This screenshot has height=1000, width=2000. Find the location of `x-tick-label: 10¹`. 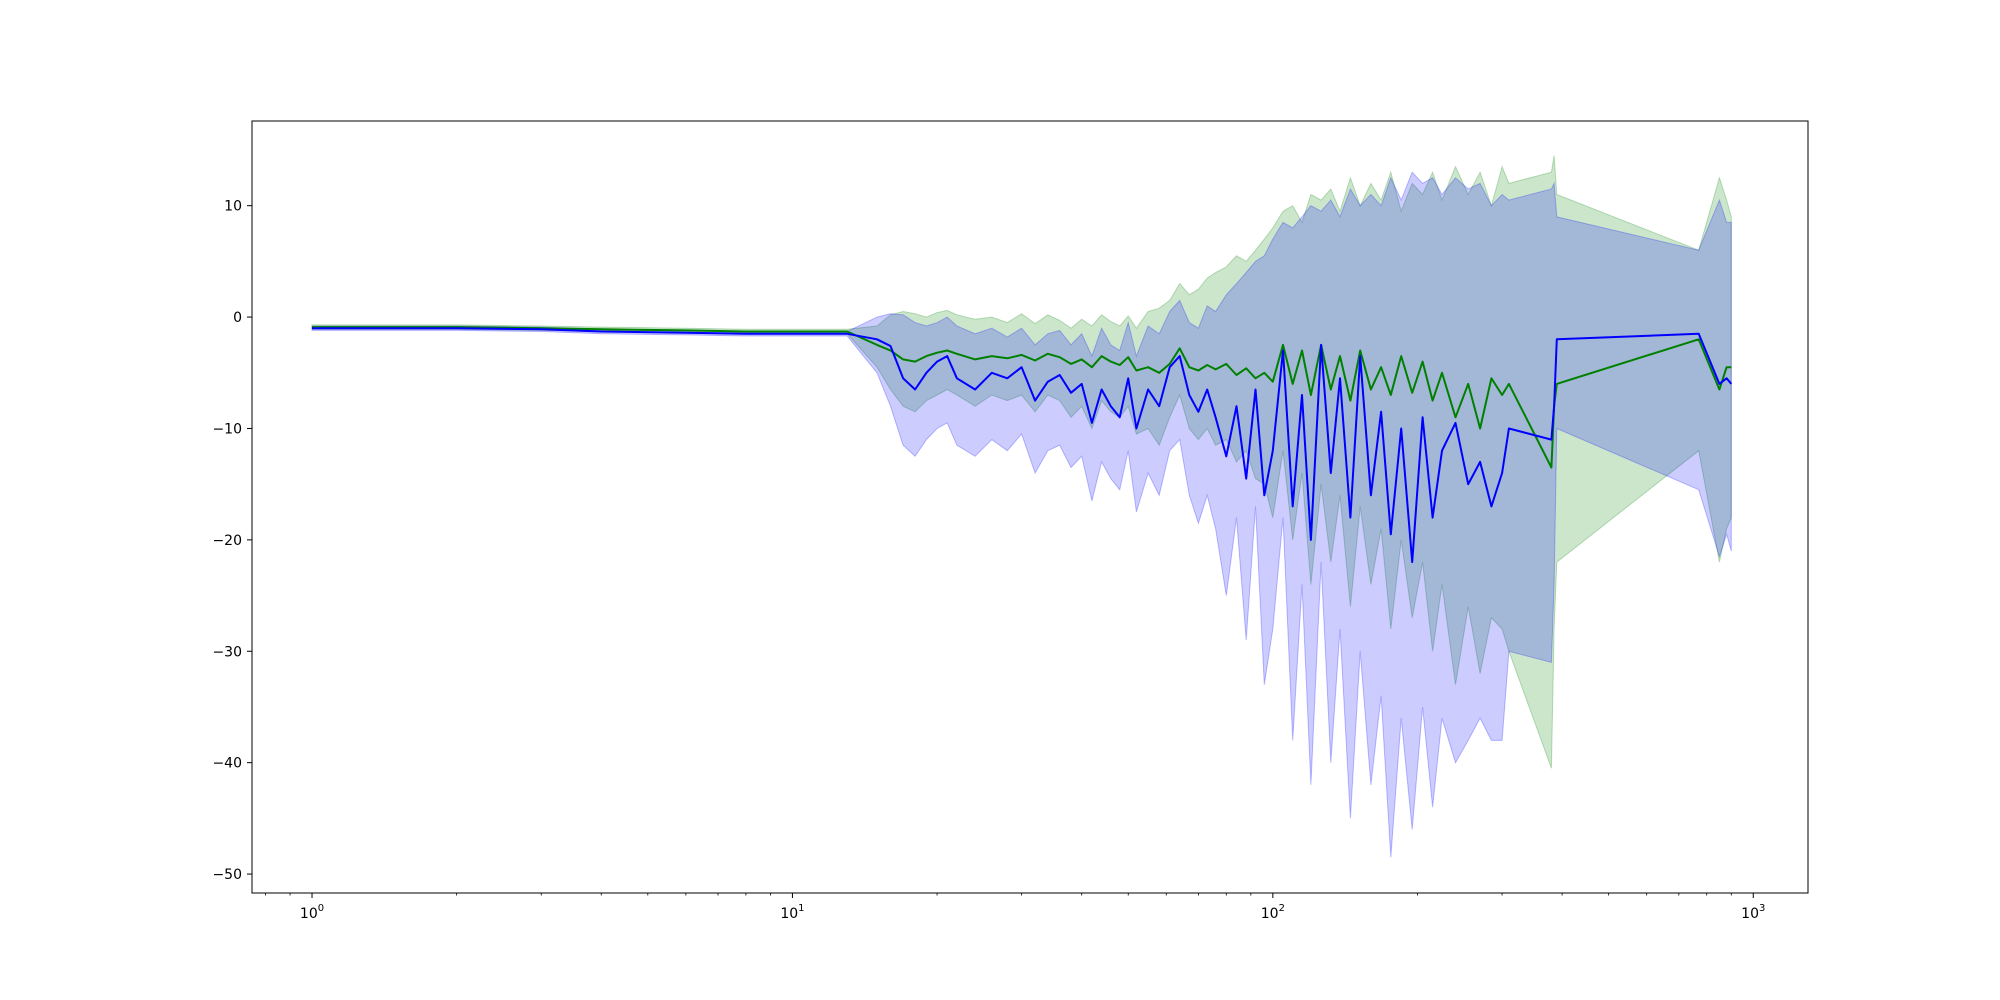

x-tick-label: 10¹ is located at coordinates (792, 912).